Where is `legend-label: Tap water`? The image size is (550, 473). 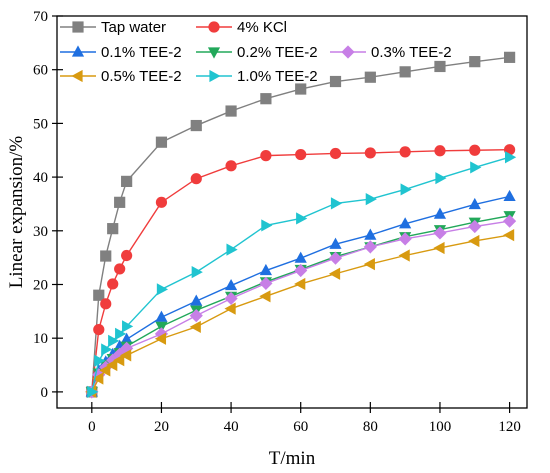 legend-label: Tap water is located at coordinates (133, 27).